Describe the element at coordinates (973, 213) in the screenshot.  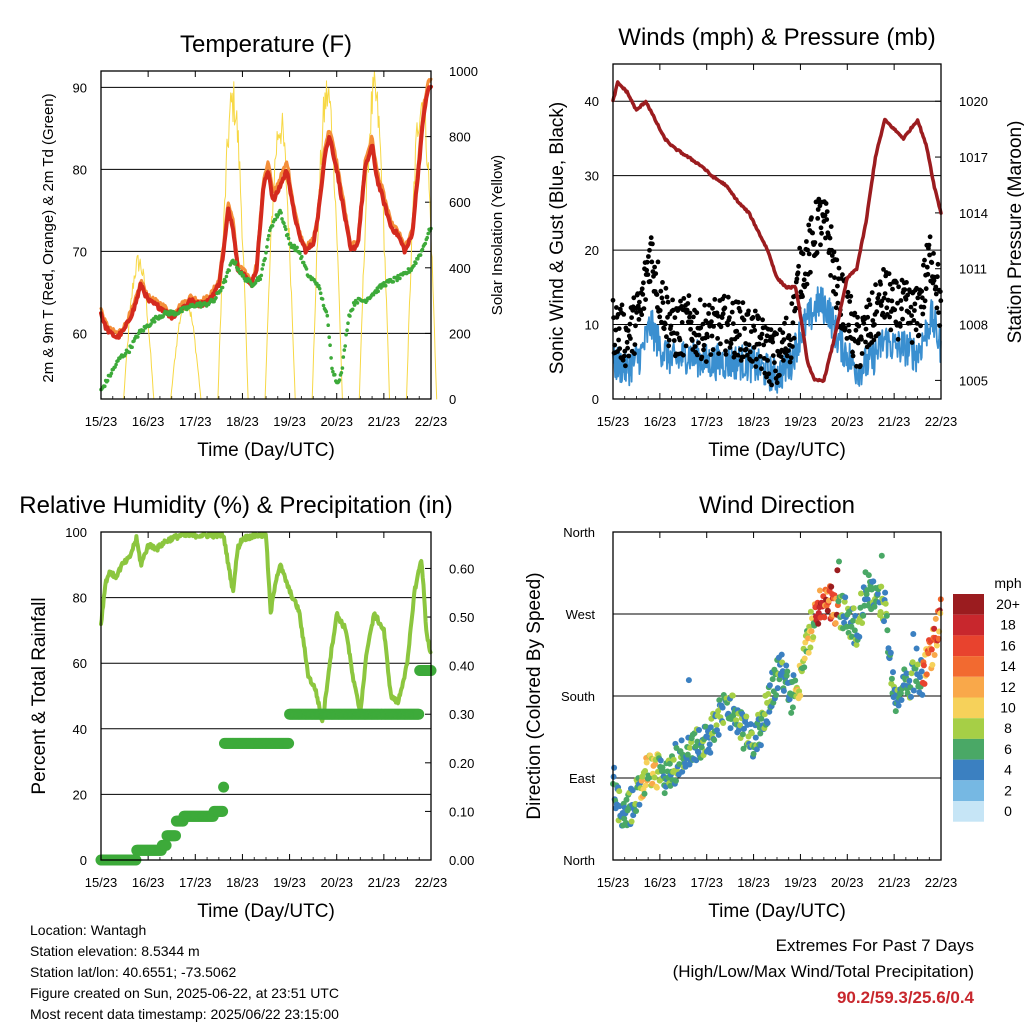
I see `y2-tick-label: 1014` at that location.